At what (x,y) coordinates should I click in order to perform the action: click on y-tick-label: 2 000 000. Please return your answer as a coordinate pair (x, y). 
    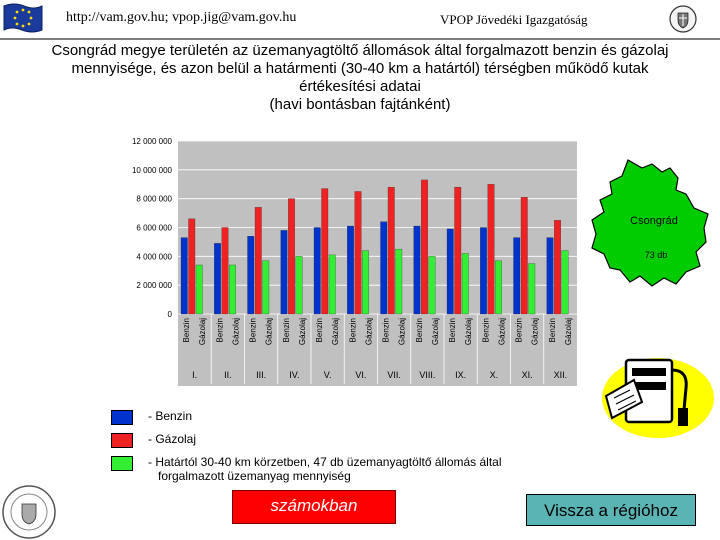
    Looking at the image, I should click on (154, 285).